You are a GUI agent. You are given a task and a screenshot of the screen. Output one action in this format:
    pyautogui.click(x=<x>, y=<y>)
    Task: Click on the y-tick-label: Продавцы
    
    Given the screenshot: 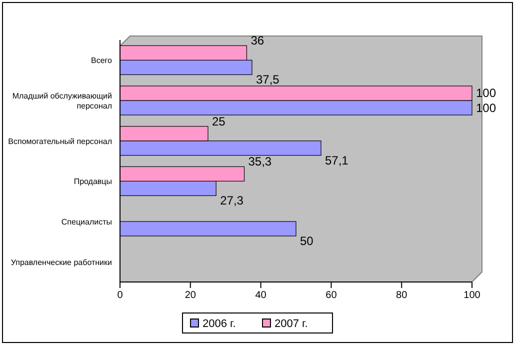 What is the action you would take?
    pyautogui.click(x=93, y=181)
    